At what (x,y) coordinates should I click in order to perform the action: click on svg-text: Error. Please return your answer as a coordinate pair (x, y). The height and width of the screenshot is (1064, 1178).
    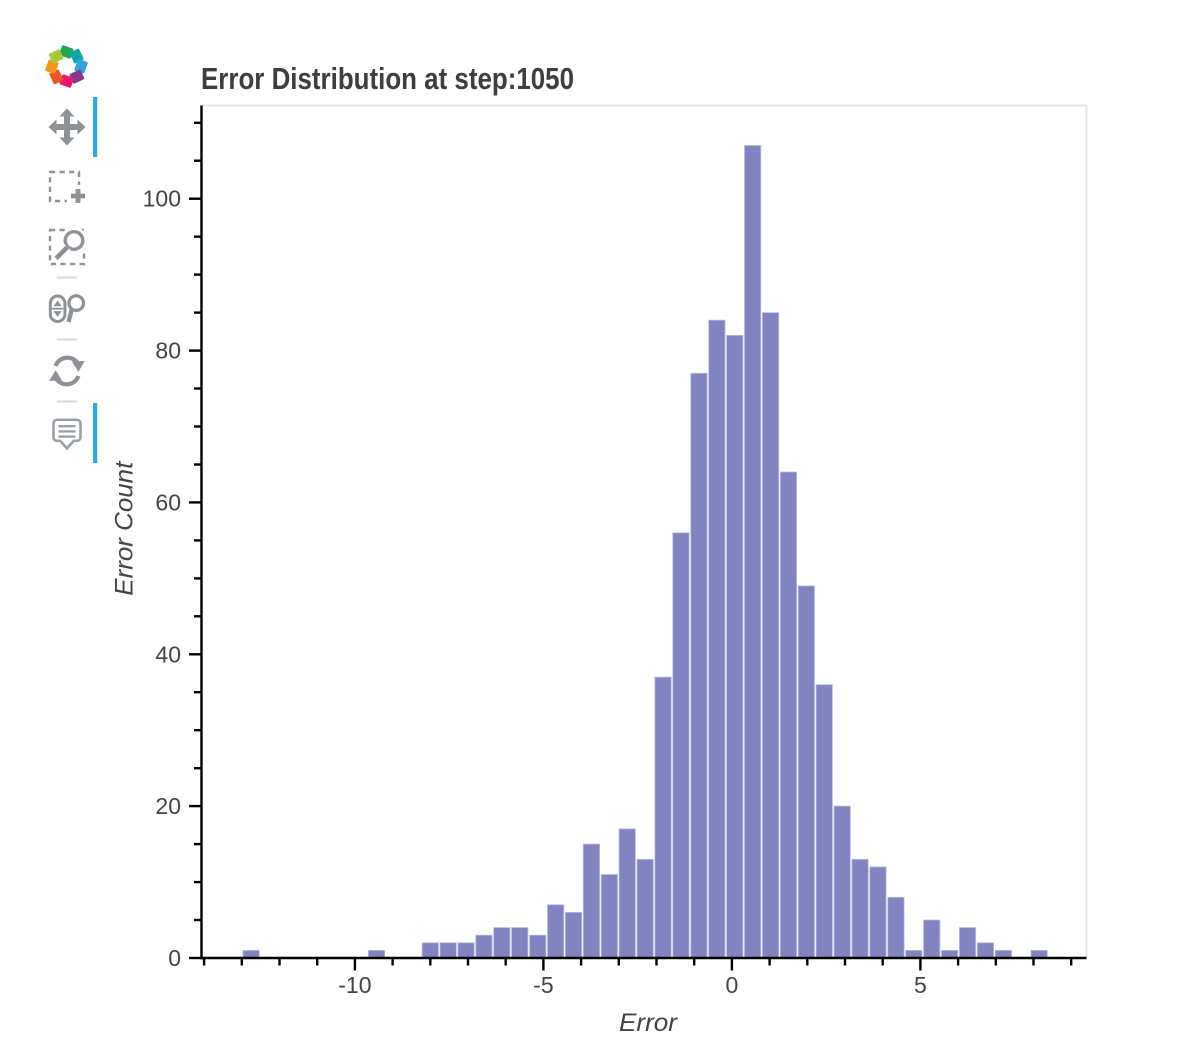
    Looking at the image, I should click on (649, 1023).